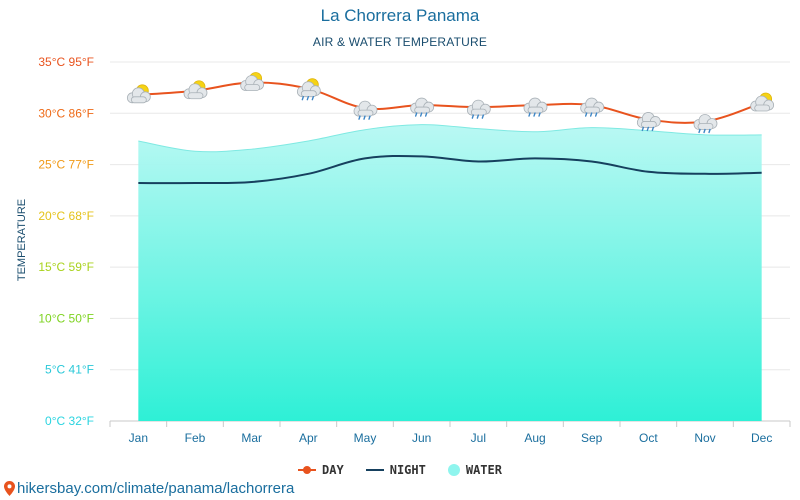 Image resolution: width=800 pixels, height=500 pixels. What do you see at coordinates (400, 42) in the screenshot?
I see `chart-subtitle: AIR & WATER TEMPERATURE` at bounding box center [400, 42].